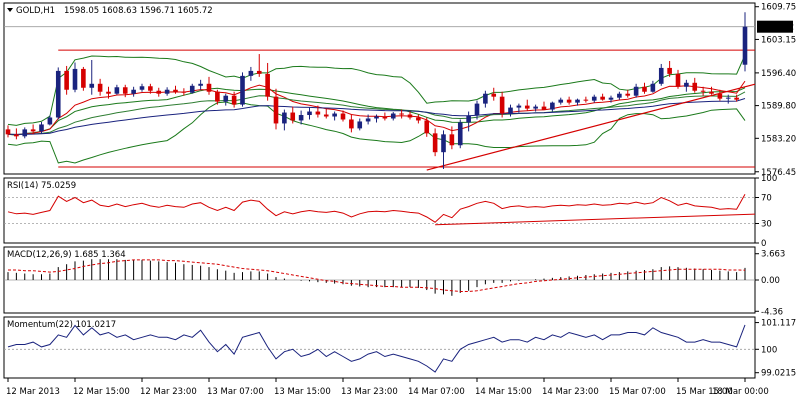 The height and width of the screenshot is (400, 800). Describe the element at coordinates (770, 283) in the screenshot. I see `macd-axis-ticks: 3.663 0.00 -4.36` at that location.